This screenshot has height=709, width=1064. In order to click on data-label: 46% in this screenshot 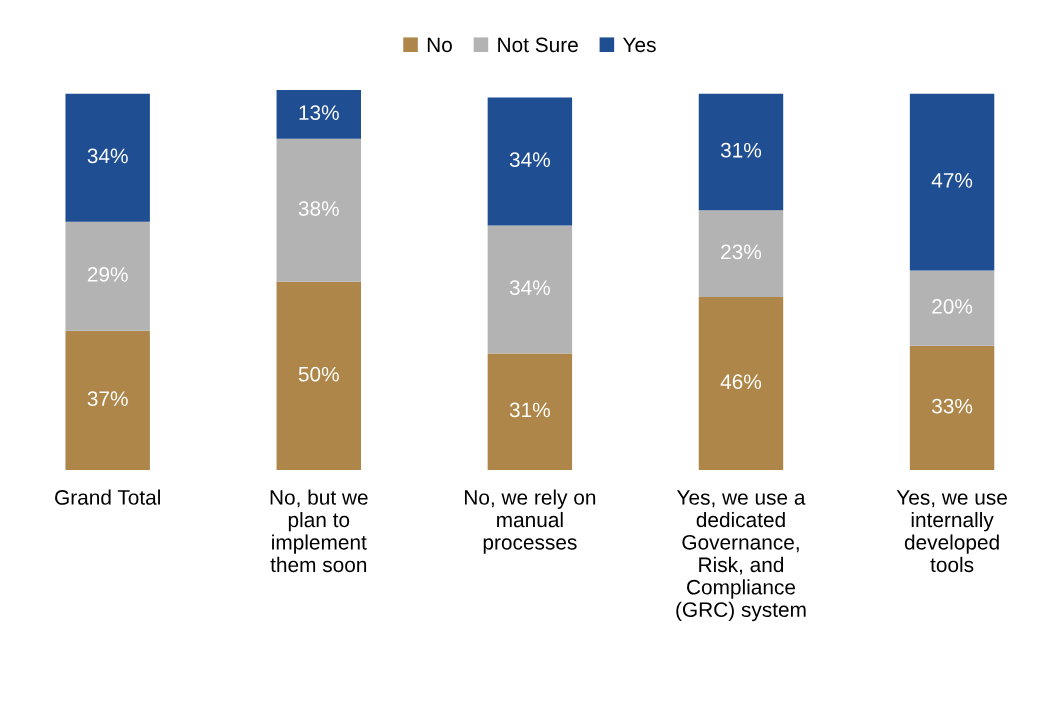, I will do `click(741, 382)`.